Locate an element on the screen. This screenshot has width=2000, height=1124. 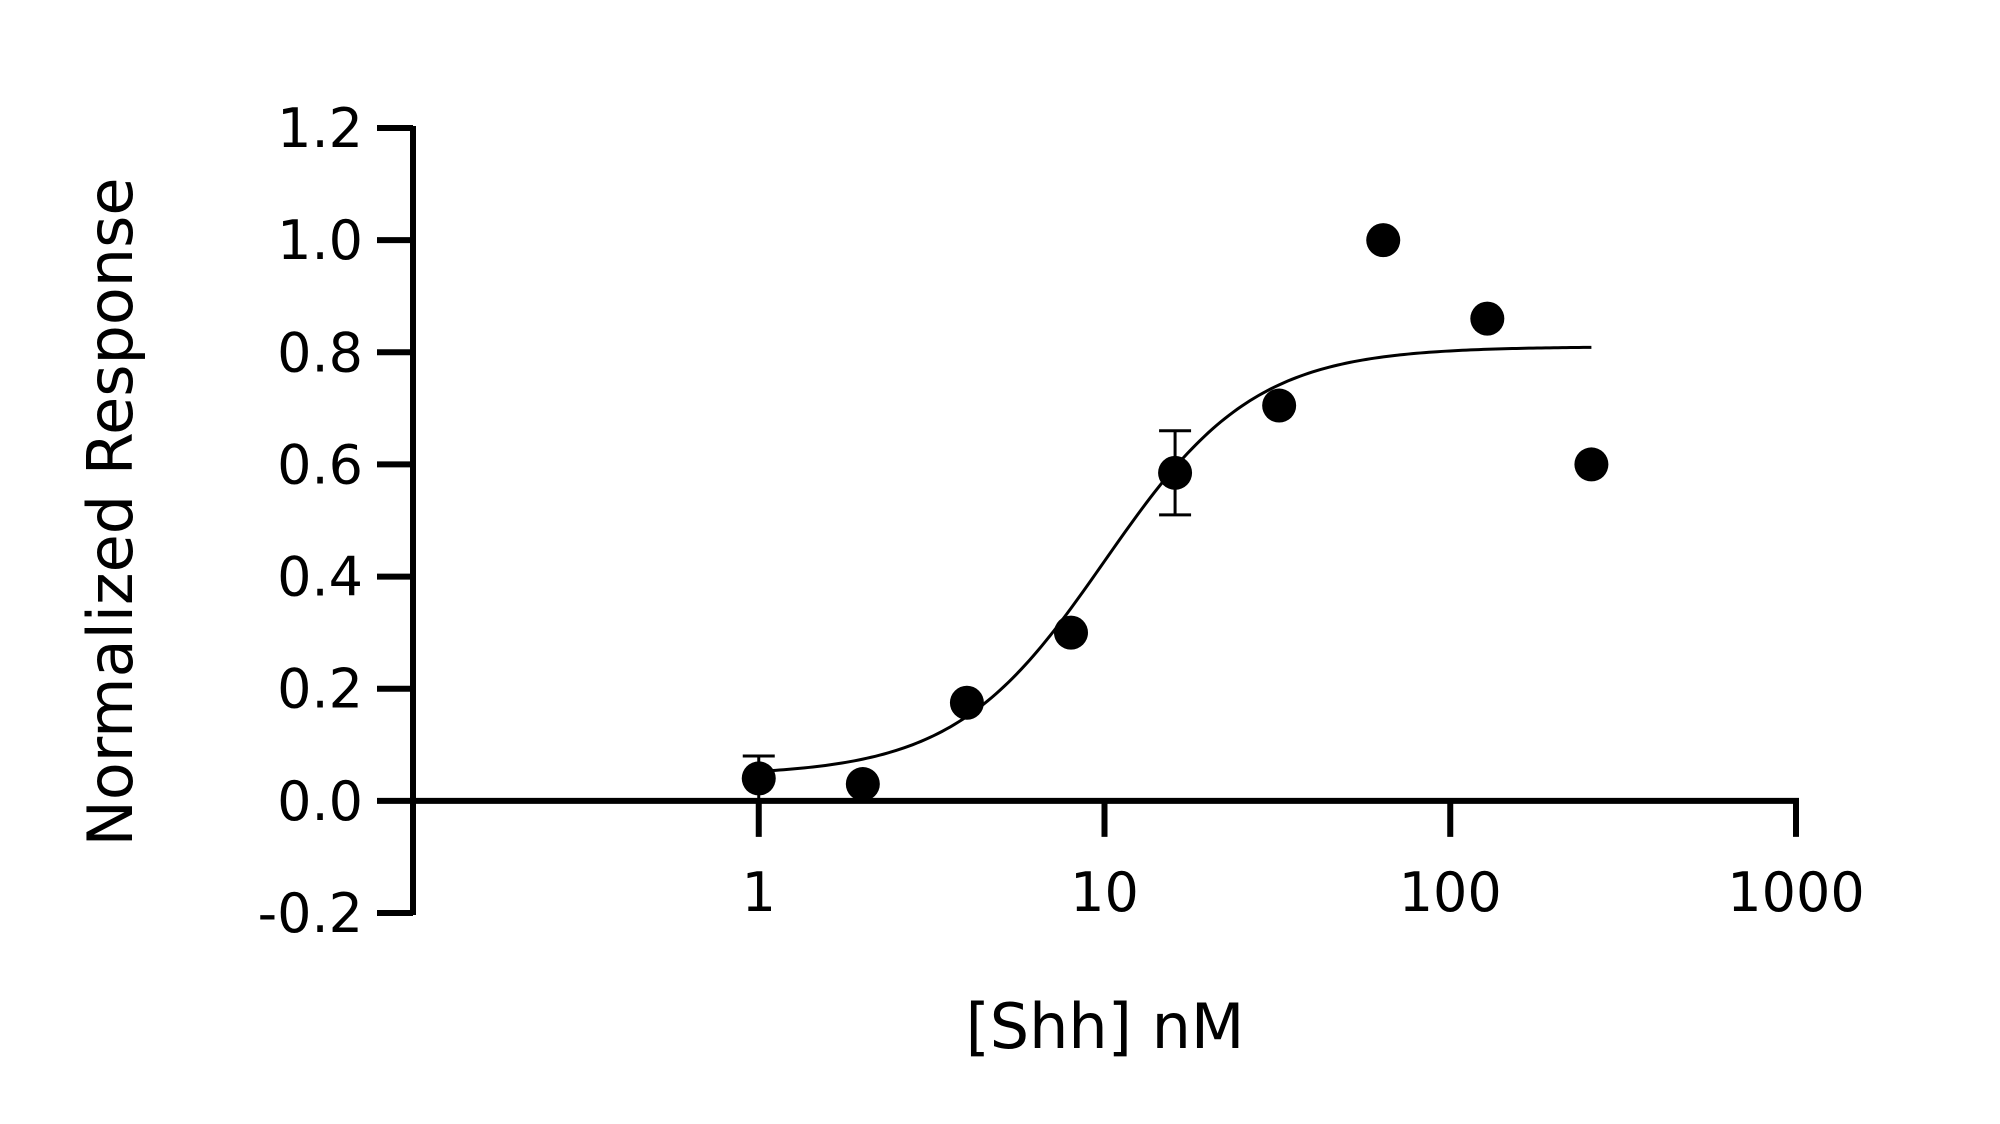
x-tick-label: 1000 is located at coordinates (1795, 892).